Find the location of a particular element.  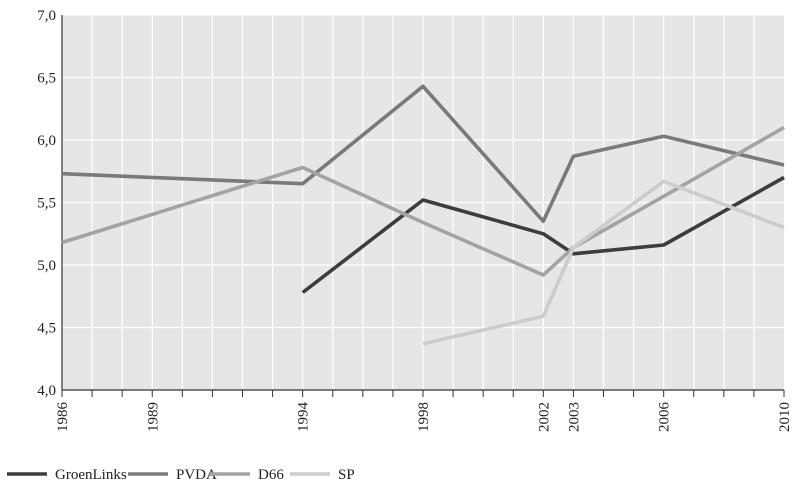

x-tick-label: 1986 is located at coordinates (63, 417).